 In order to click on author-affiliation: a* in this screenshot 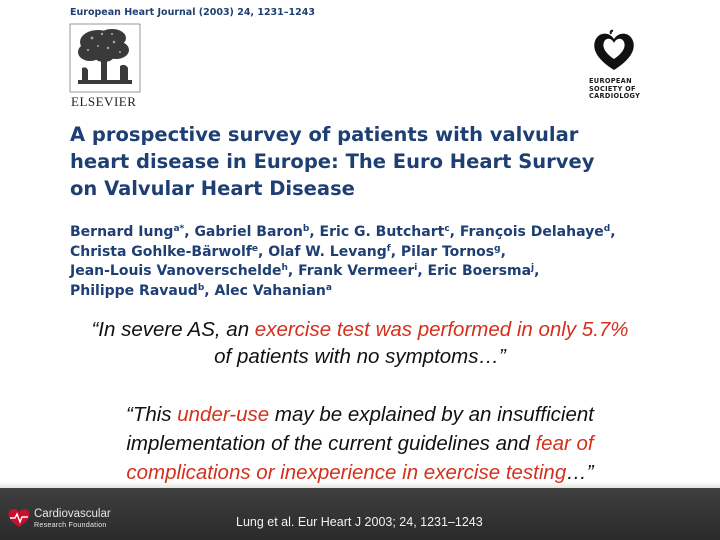, I will do `click(179, 229)`.